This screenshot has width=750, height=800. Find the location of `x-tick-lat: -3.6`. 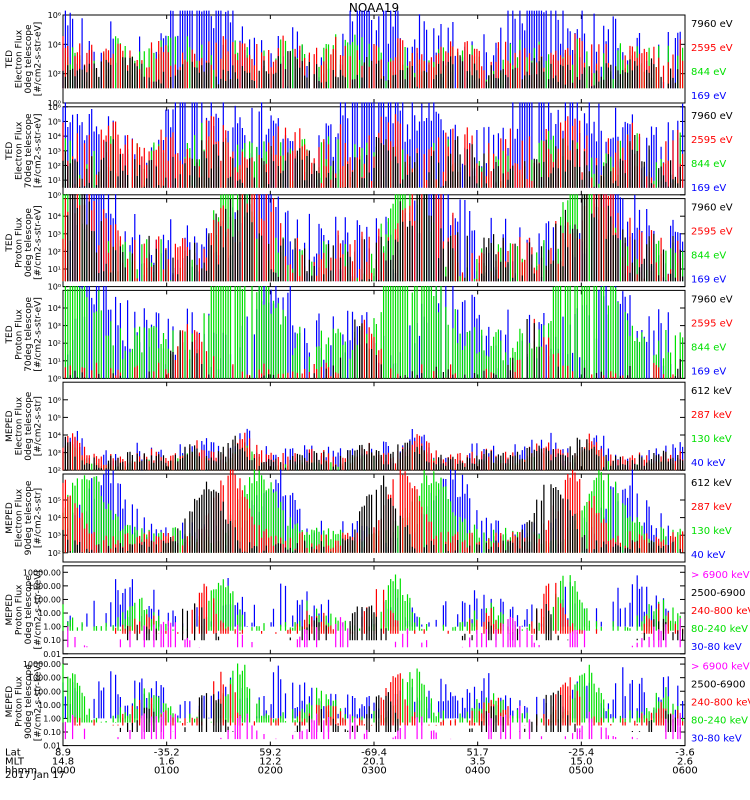

x-tick-lat: -3.6 is located at coordinates (685, 753).